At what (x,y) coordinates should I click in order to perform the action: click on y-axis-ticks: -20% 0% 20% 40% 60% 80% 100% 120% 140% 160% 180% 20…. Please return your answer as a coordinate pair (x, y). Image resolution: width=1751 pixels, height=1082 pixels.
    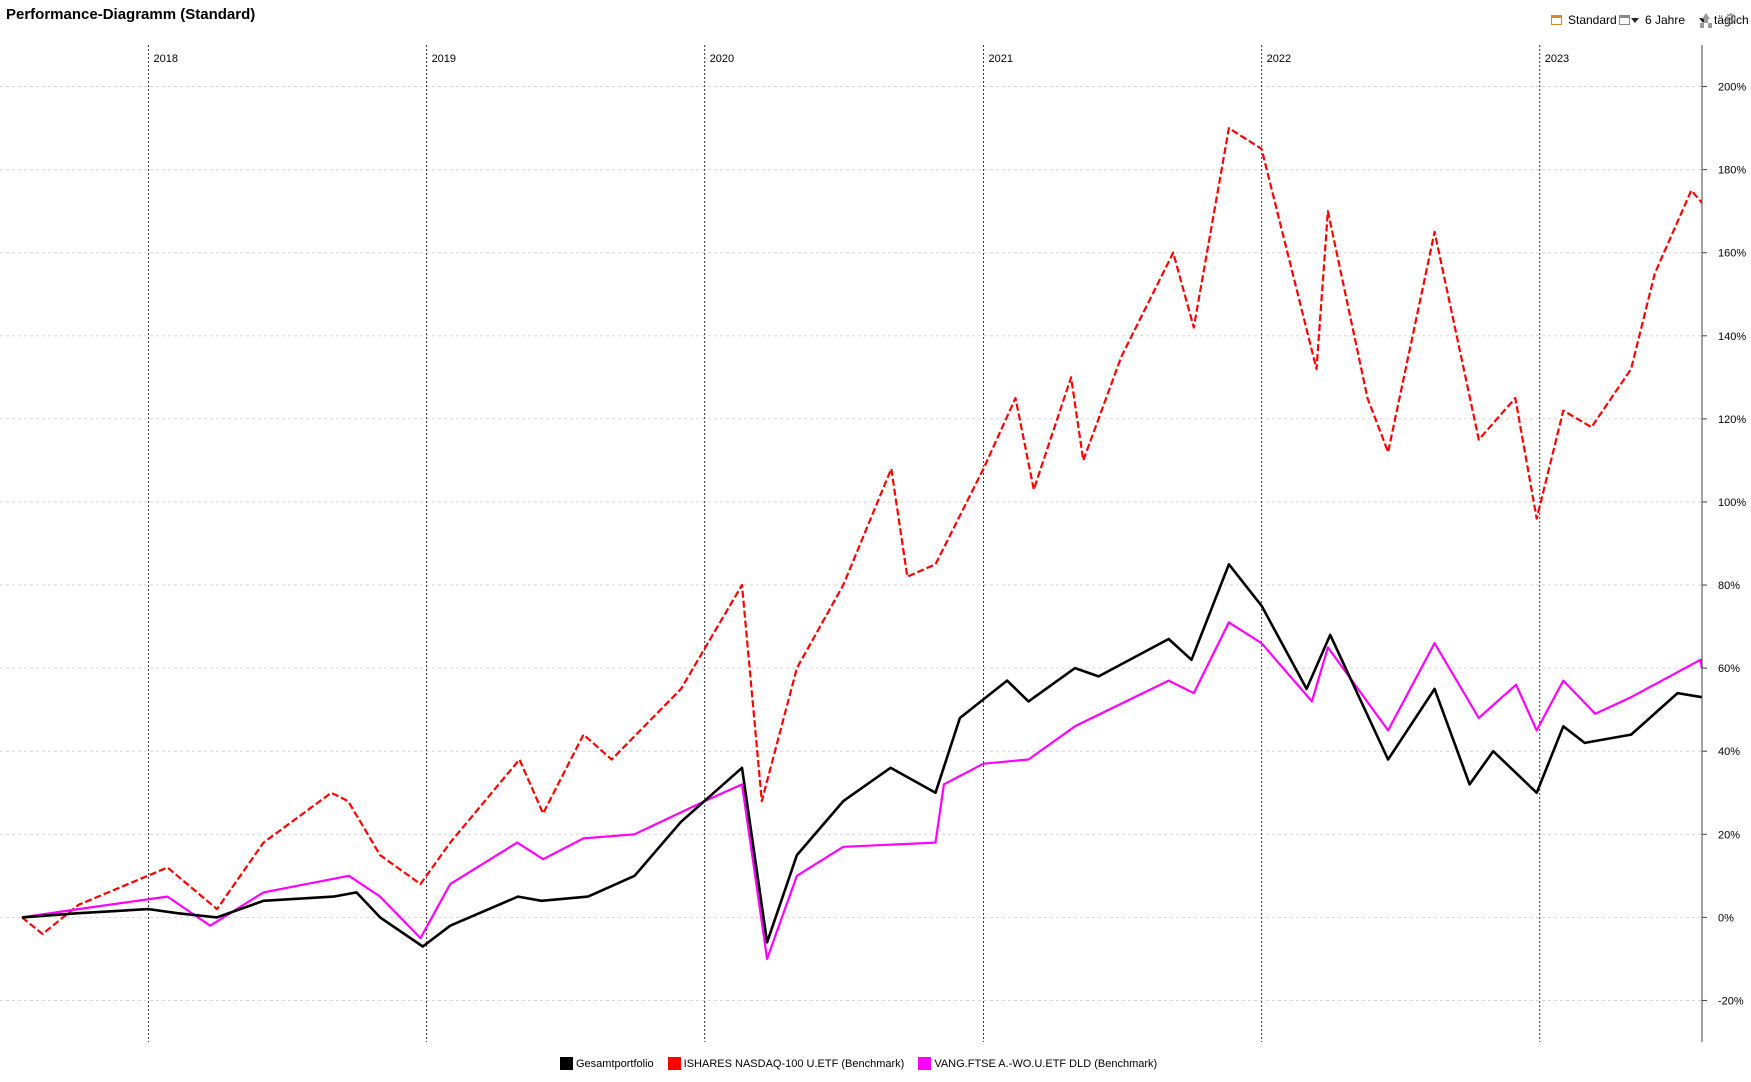
    Looking at the image, I should click on (1724, 544).